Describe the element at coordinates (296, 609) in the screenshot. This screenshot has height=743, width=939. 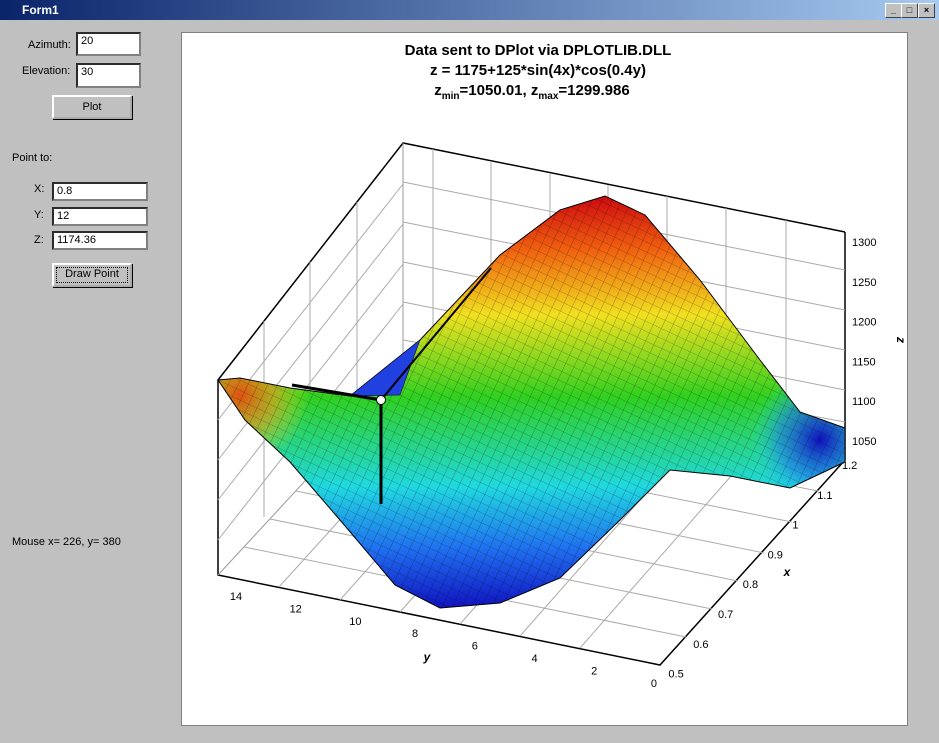
I see `y-tick-label: 12` at that location.